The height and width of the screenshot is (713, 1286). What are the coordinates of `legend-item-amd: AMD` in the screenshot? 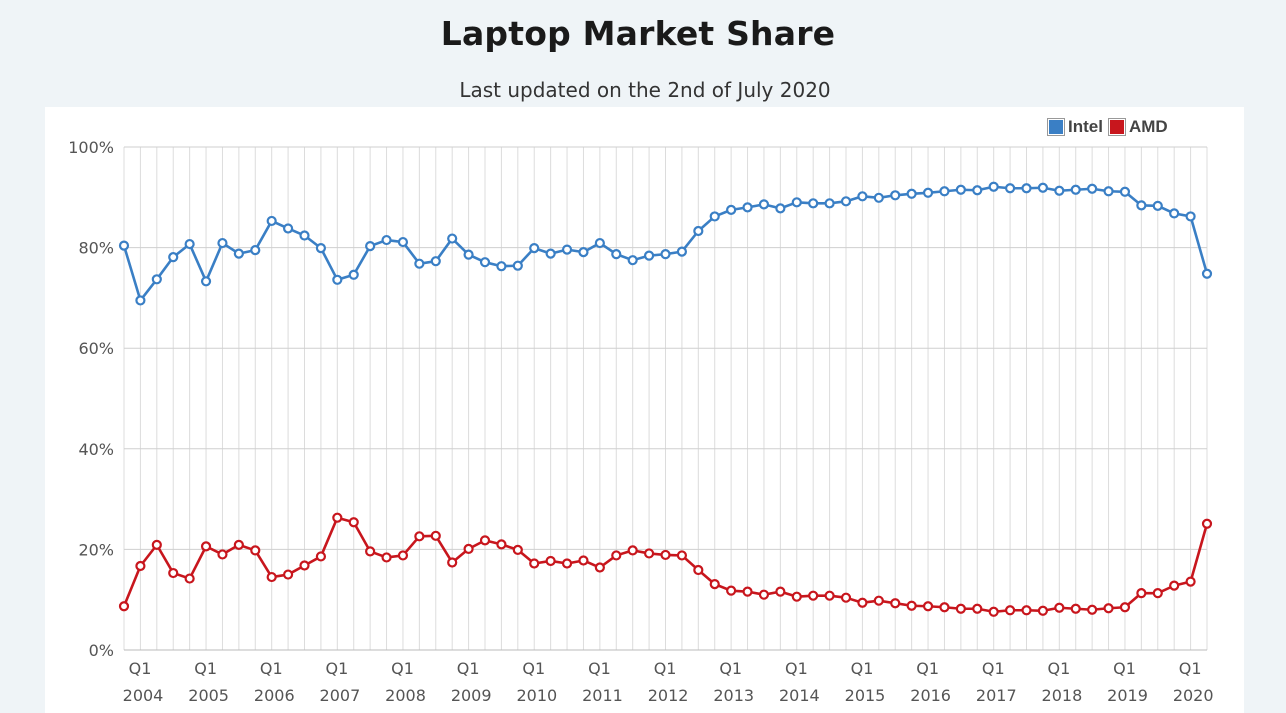 It's located at (1137, 127).